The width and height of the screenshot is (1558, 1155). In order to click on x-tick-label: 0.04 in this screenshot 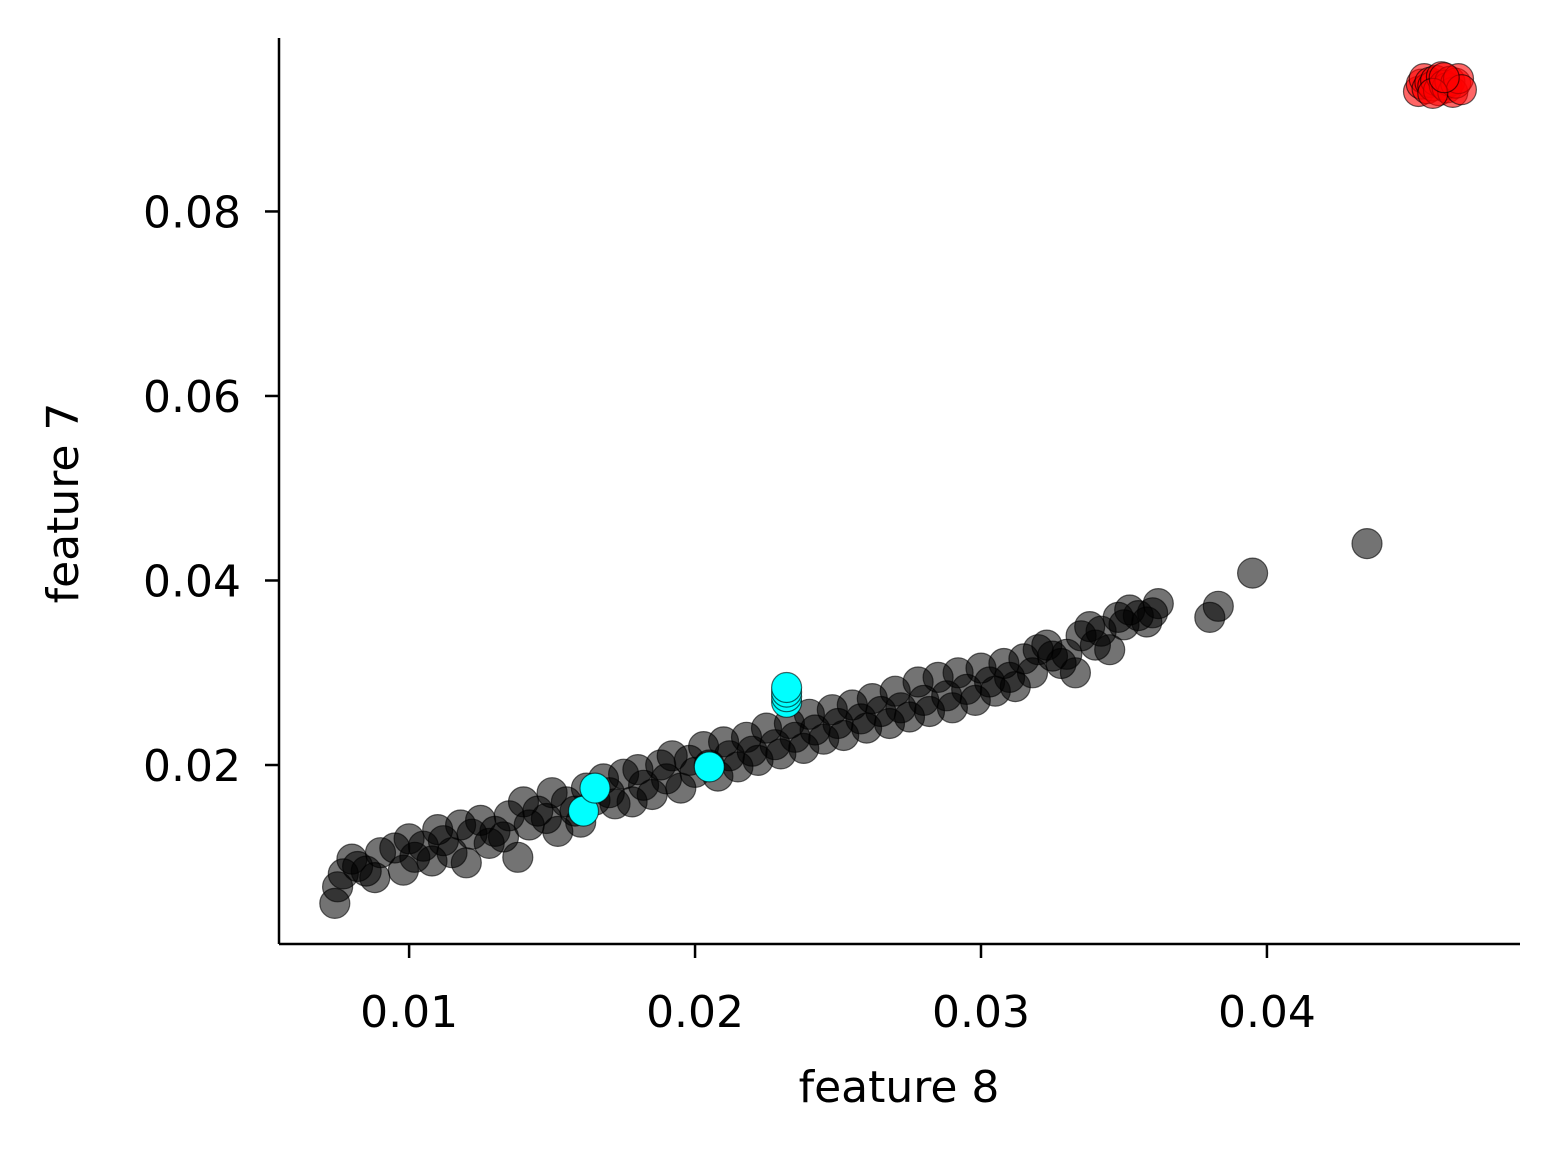, I will do `click(1267, 1012)`.